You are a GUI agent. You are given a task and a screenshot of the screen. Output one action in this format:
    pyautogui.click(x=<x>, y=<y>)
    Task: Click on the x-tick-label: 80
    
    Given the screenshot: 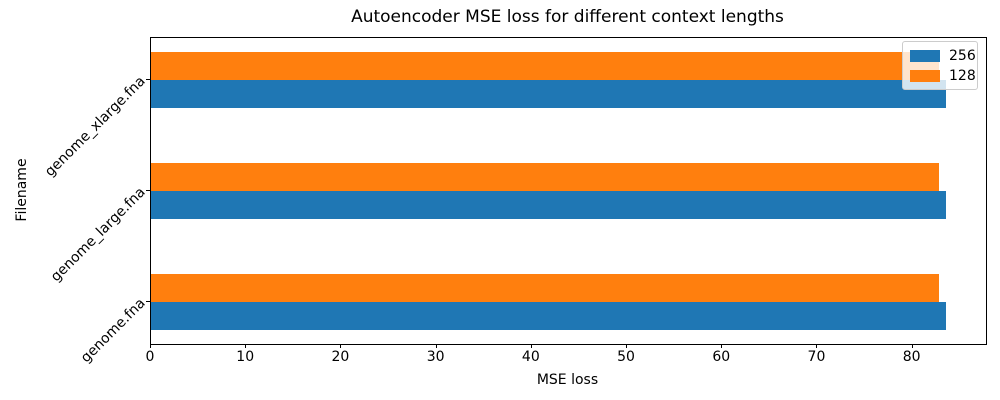 What is the action you would take?
    pyautogui.click(x=911, y=357)
    